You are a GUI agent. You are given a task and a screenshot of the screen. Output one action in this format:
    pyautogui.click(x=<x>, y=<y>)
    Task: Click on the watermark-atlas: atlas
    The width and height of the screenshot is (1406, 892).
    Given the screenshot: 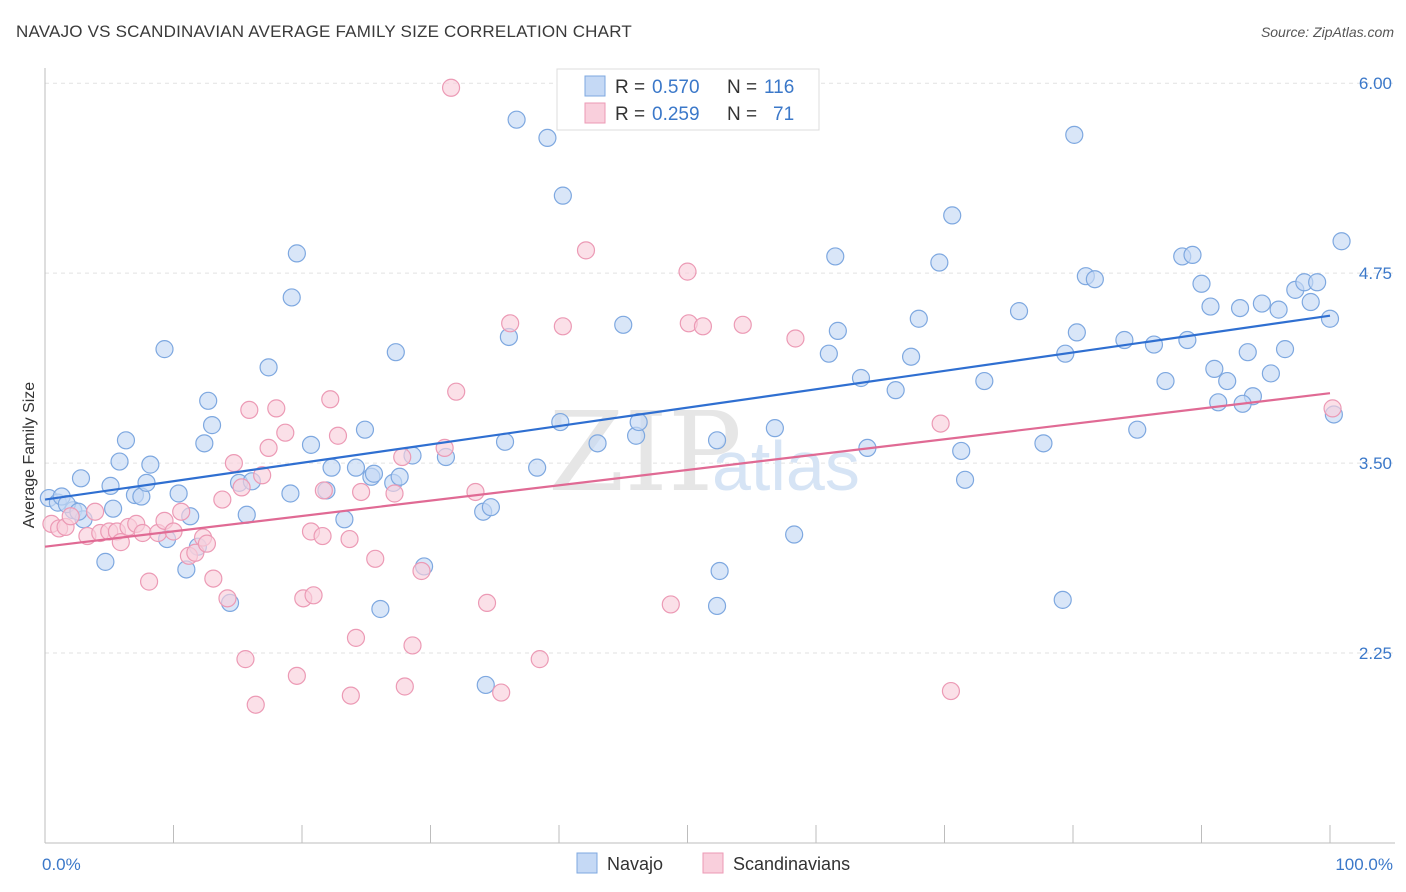 What is the action you would take?
    pyautogui.click(x=786, y=466)
    